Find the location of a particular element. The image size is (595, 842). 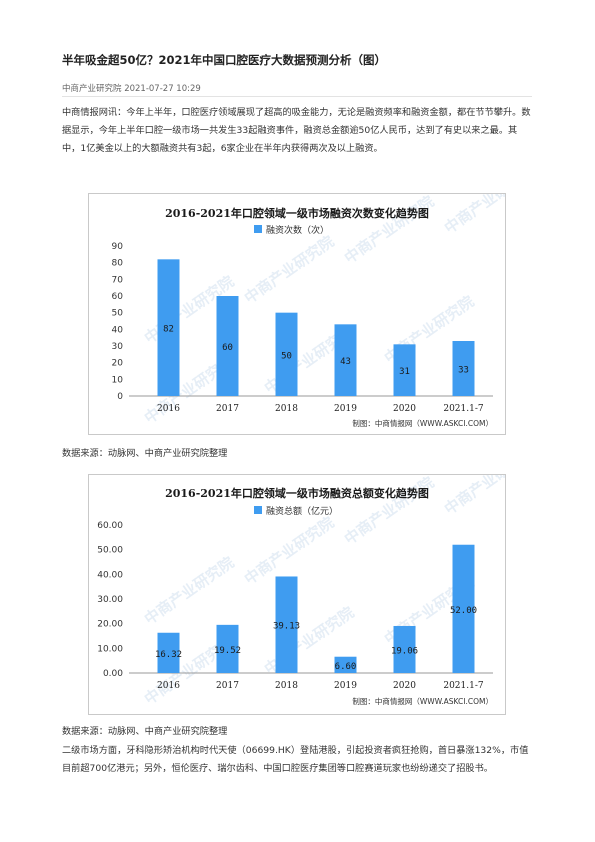

y-tick-label: 50.00 is located at coordinates (110, 551).